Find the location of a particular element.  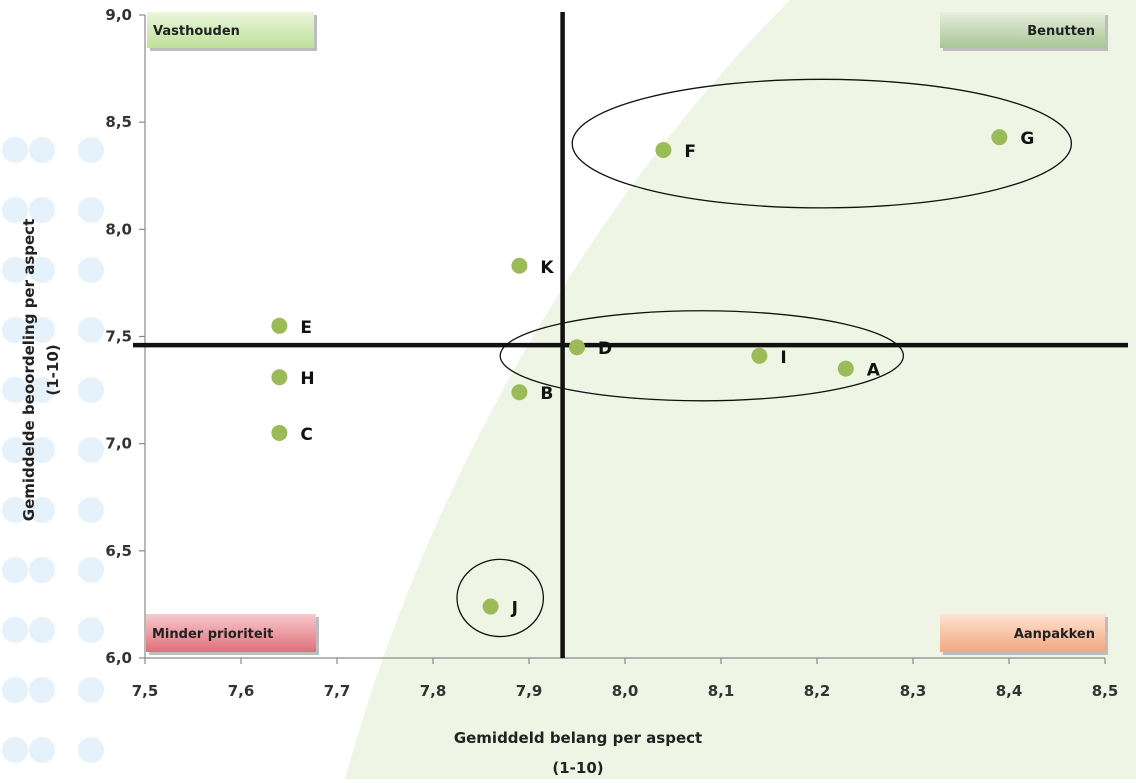

quadrant-label-aanpakken: Aanpakken is located at coordinates (1054, 634).